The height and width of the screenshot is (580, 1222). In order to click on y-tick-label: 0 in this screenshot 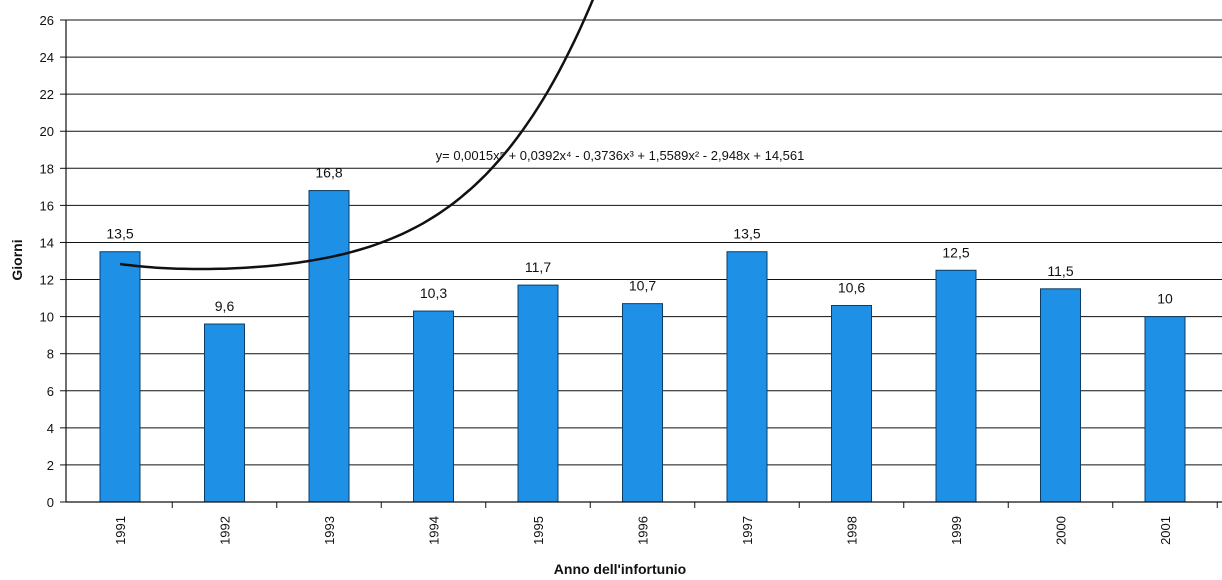, I will do `click(50, 502)`.